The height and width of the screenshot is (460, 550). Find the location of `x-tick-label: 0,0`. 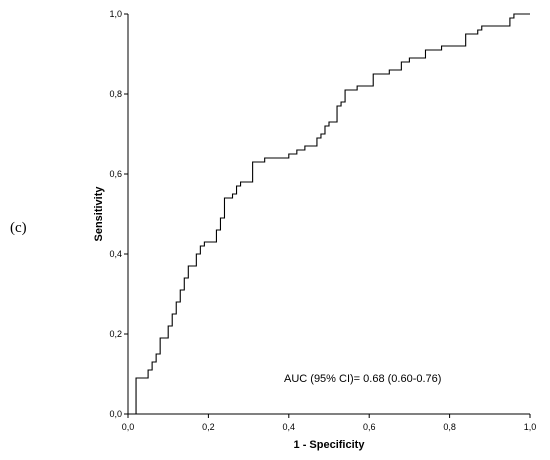

x-tick-label: 0,0 is located at coordinates (128, 427).